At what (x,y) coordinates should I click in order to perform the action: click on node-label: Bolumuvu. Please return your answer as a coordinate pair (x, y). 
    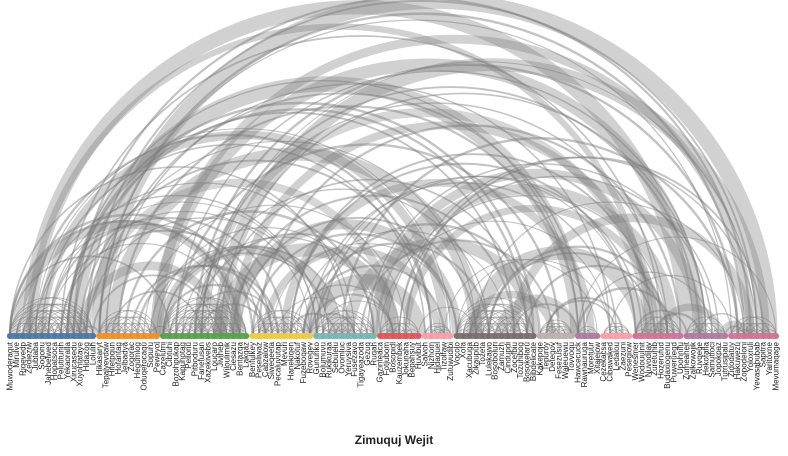
    Looking at the image, I should click on (322, 360).